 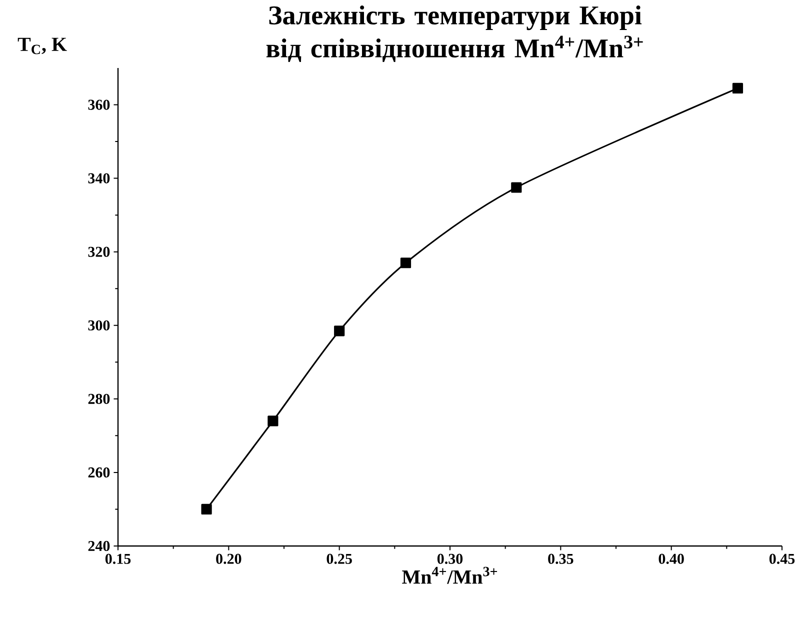 What do you see at coordinates (454, 34) in the screenshot?
I see `chart-title: Залежність температури Кюрі від співвідношення Mn$^{4+}$/Mn$^{3+}$` at bounding box center [454, 34].